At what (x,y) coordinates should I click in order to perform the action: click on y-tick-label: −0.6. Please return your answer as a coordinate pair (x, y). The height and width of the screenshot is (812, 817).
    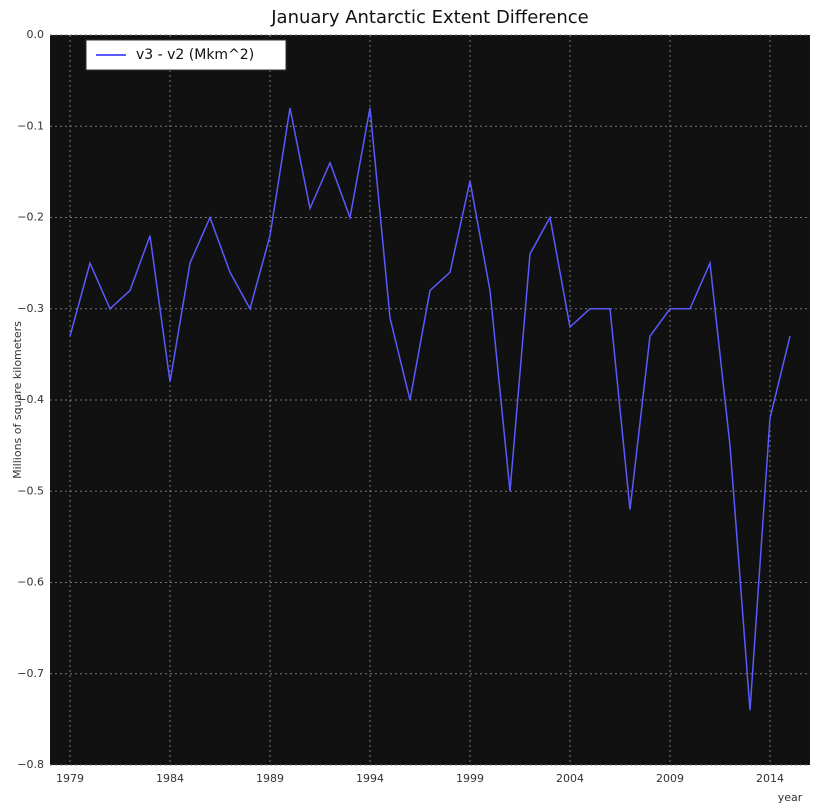
    Looking at the image, I should click on (30, 582).